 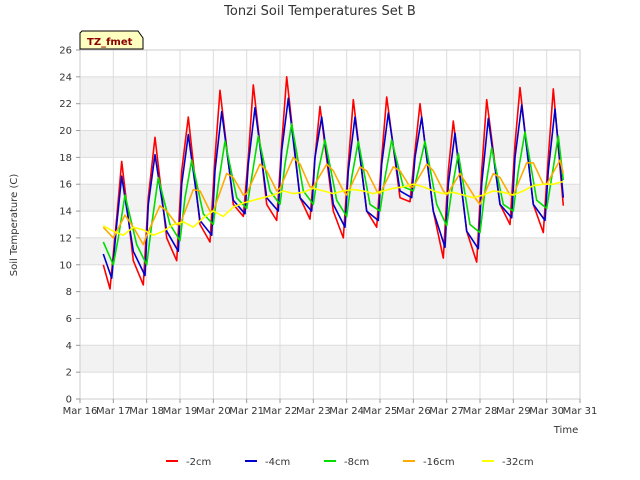 What do you see at coordinates (65, 77) in the screenshot?
I see `y-tick-label: 24` at bounding box center [65, 77].